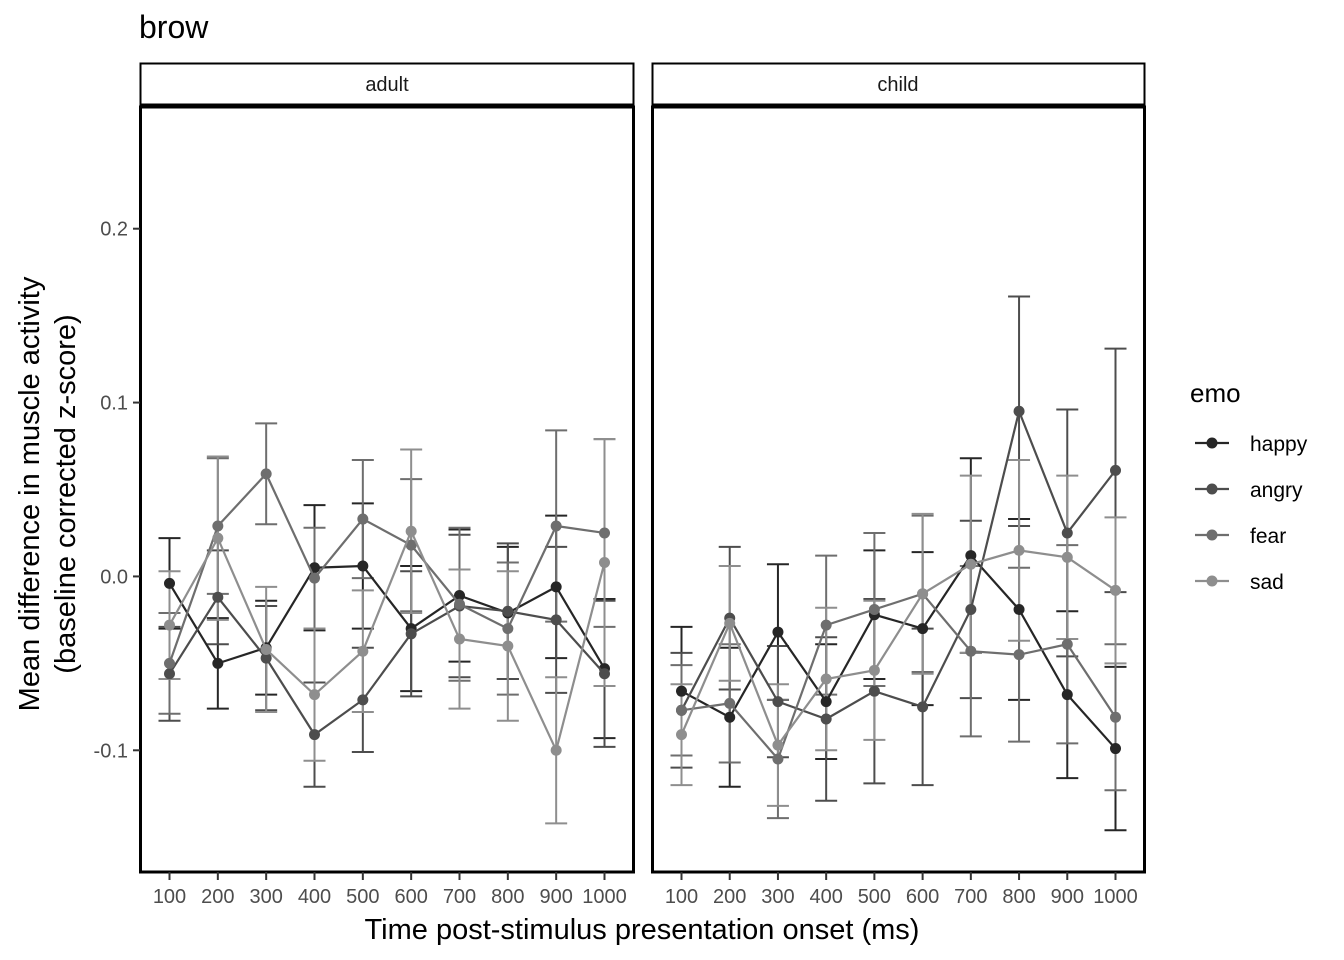  Describe the element at coordinates (30, 493) in the screenshot. I see `y-axis-title-line1: Mean difference in muscle activity` at that location.